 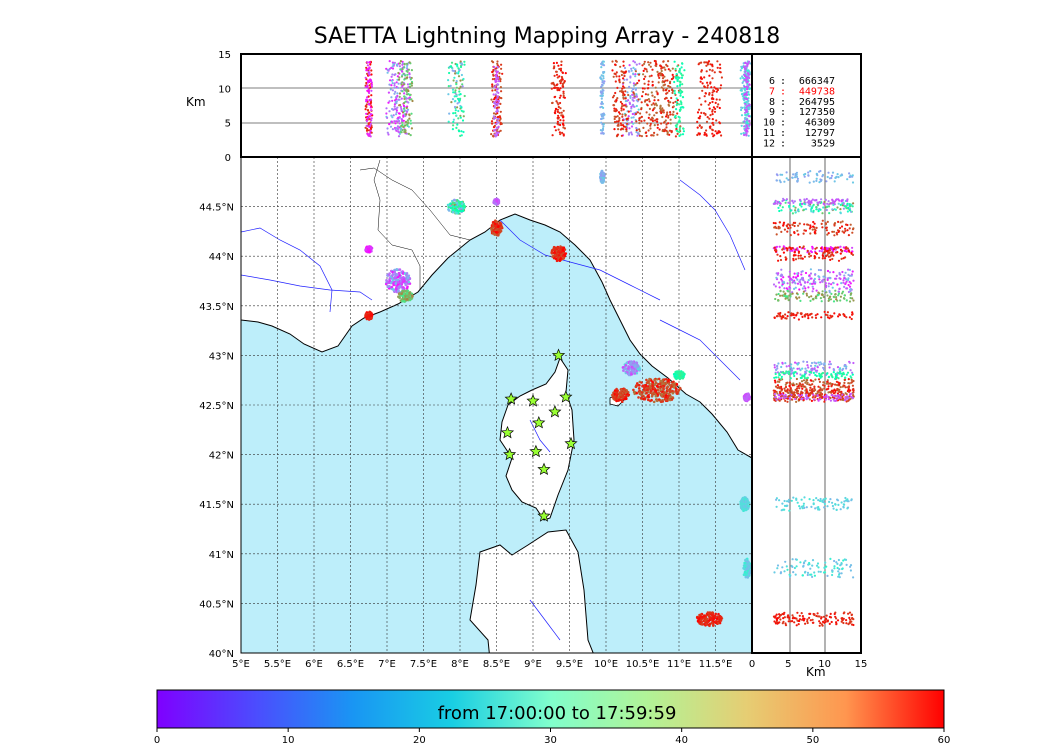 What do you see at coordinates (531, 591) in the screenshot?
I see `sardinia-island` at bounding box center [531, 591].